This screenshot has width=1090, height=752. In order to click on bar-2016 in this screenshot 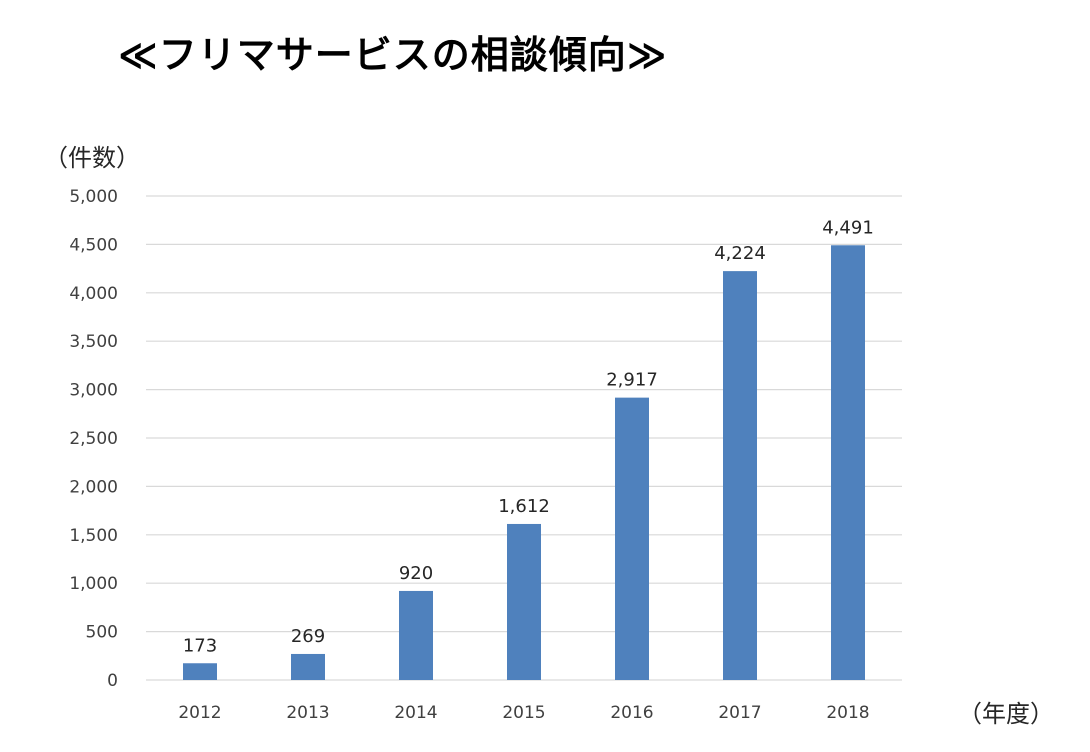, I will do `click(632, 538)`.